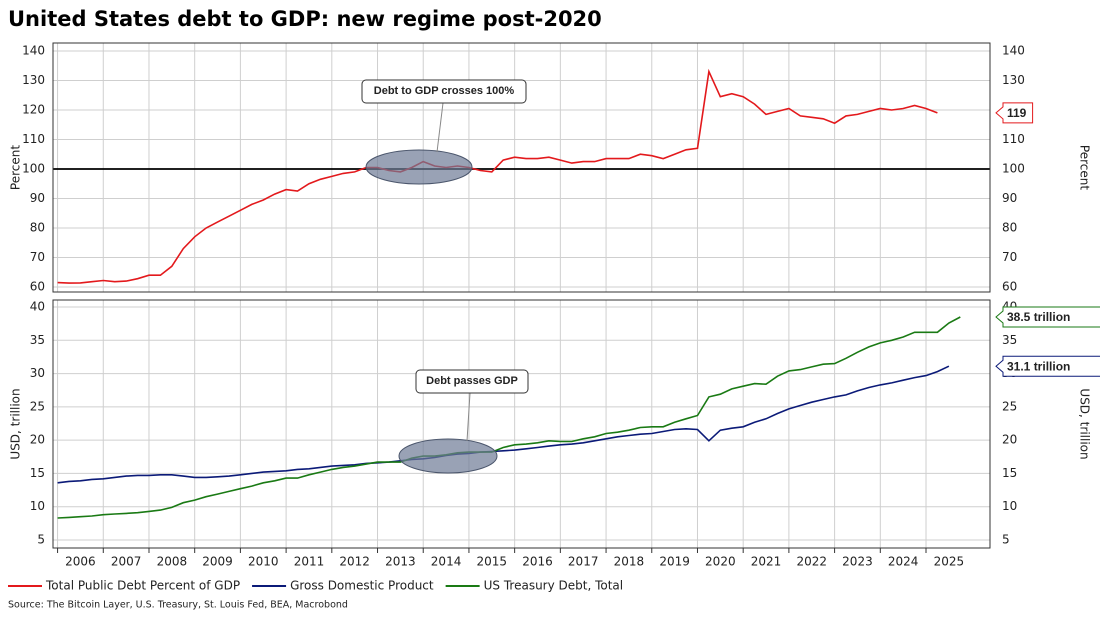  What do you see at coordinates (16, 167) in the screenshot?
I see `y-axis-label: Percent` at bounding box center [16, 167].